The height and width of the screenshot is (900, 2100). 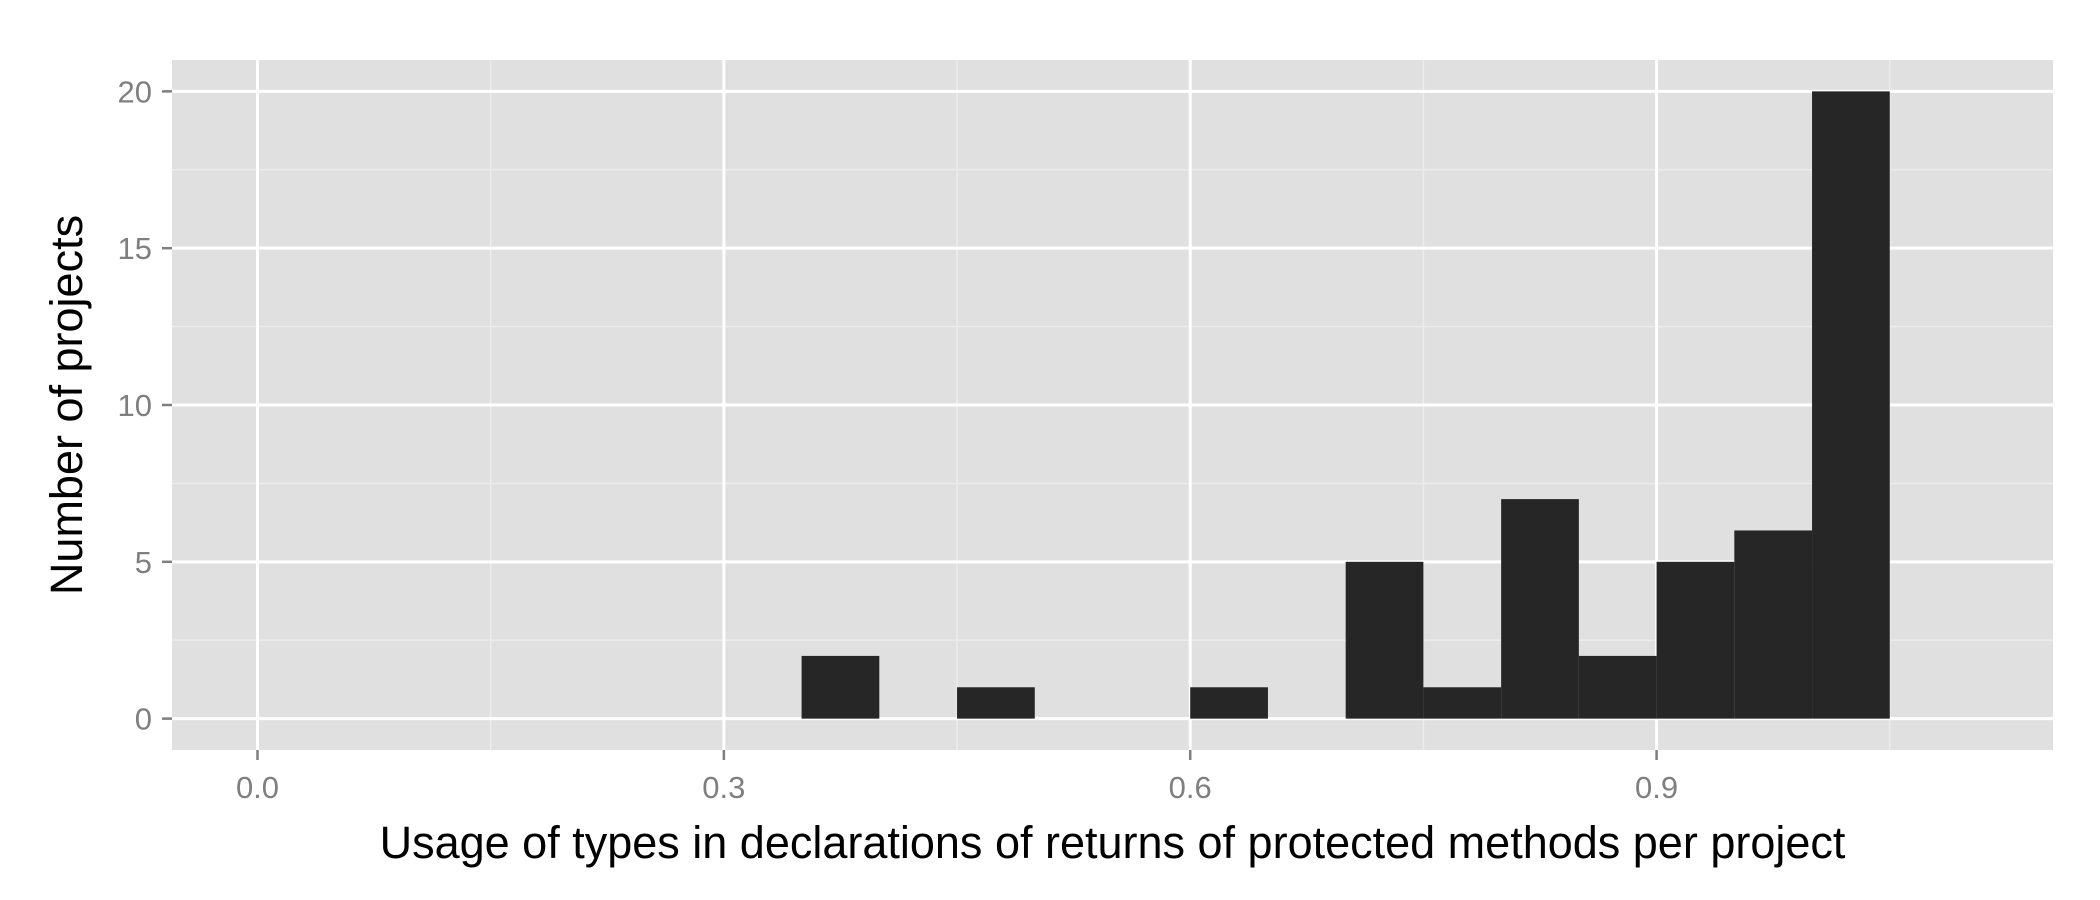 I want to click on y-axis: 0 5 10 15 20, so click(x=145, y=405).